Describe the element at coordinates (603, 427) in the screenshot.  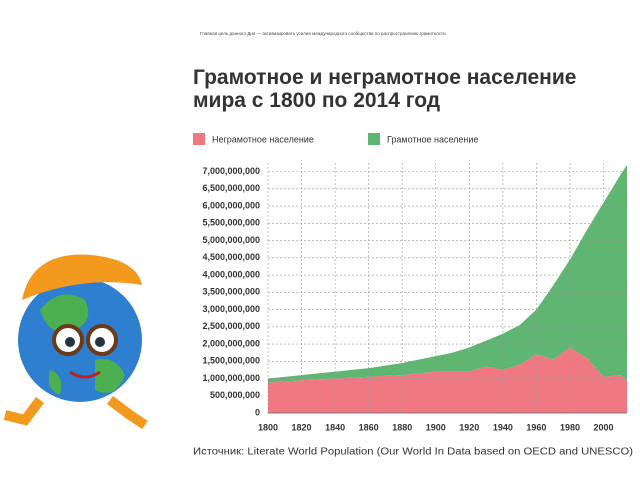
I see `x-tick-label: 2000` at that location.